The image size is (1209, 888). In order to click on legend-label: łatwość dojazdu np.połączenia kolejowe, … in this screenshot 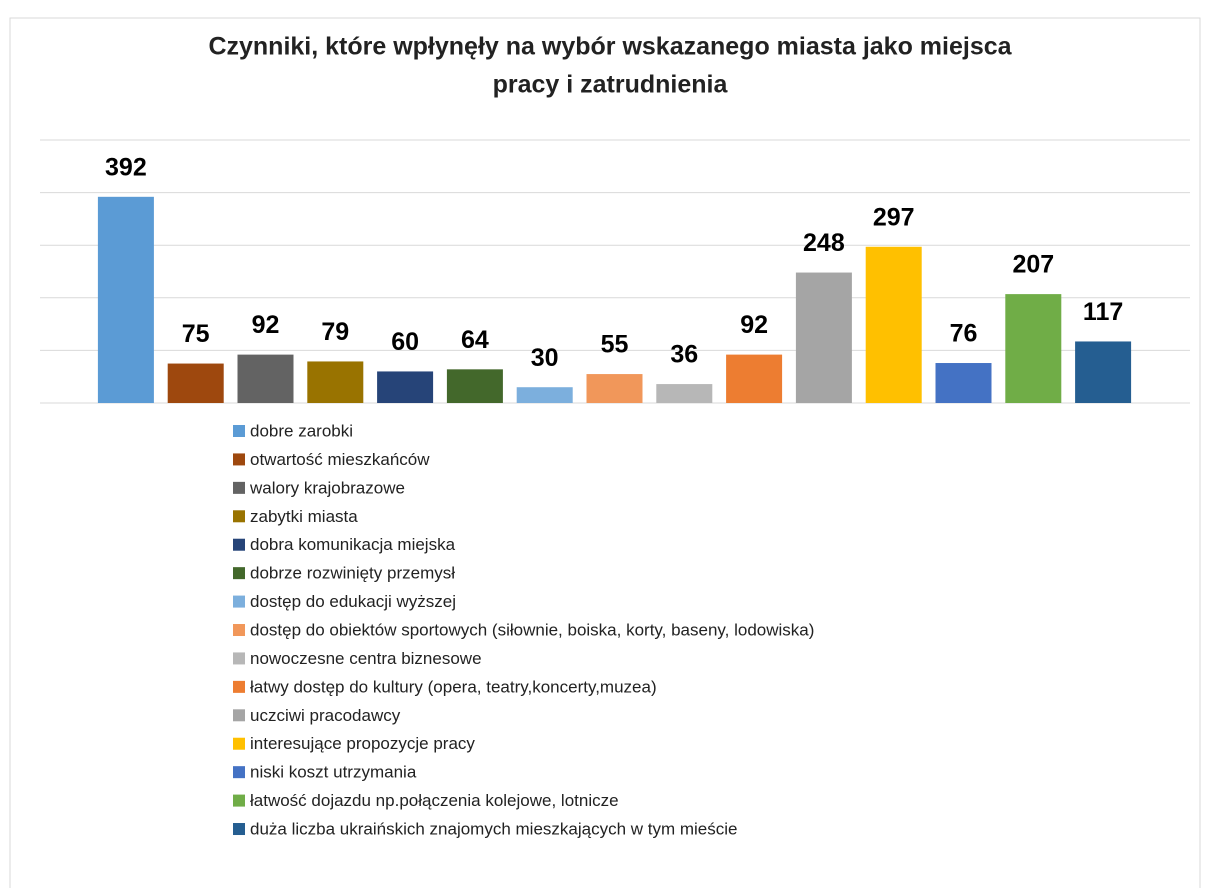, I will do `click(434, 800)`.